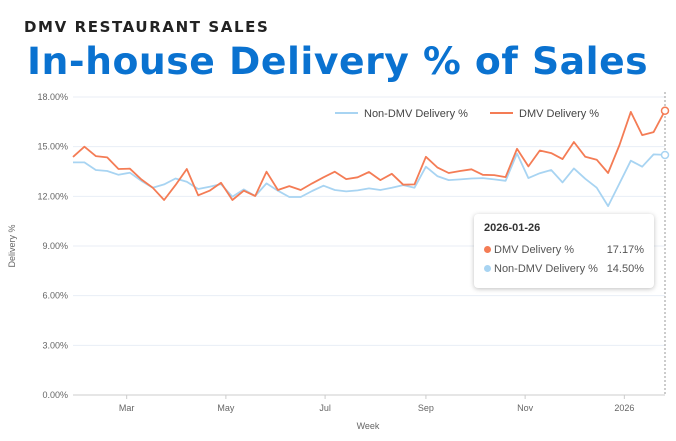 This screenshot has width=676, height=441. I want to click on x-tick-label: May, so click(226, 408).